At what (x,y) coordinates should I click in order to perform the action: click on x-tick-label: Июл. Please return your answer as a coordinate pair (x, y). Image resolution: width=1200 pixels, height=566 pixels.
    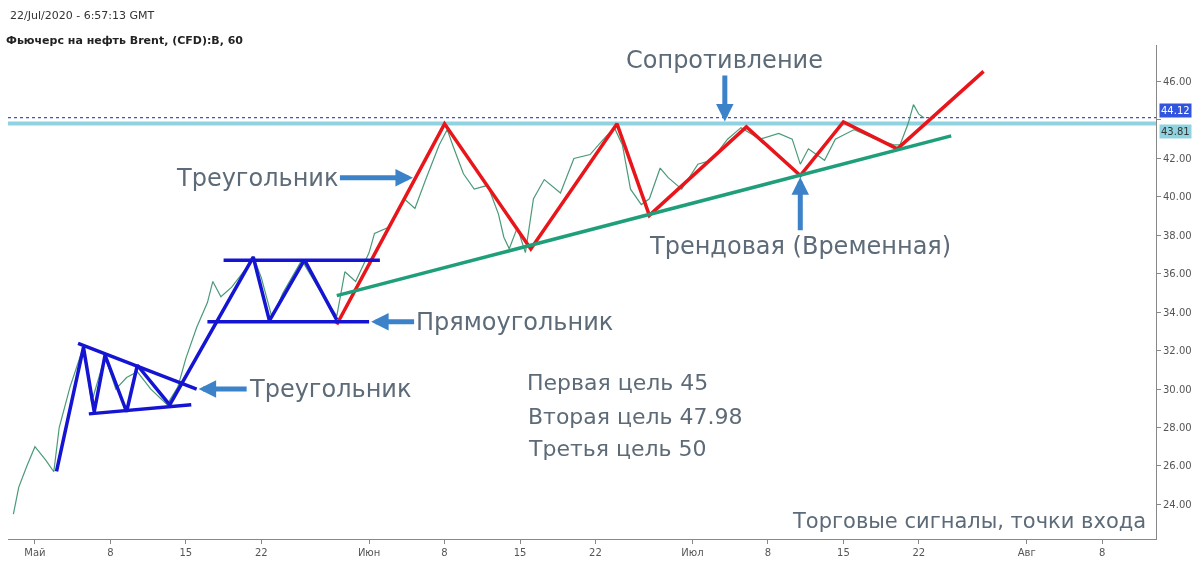
    Looking at the image, I should click on (692, 552).